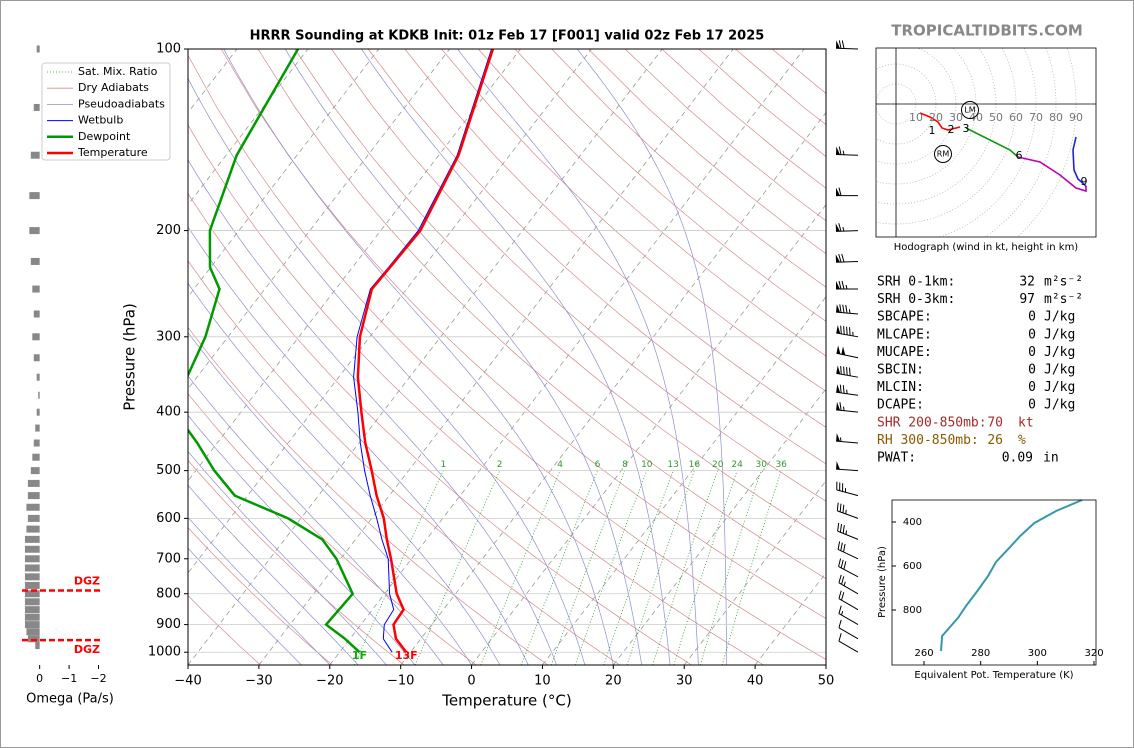 The width and height of the screenshot is (1134, 748). Describe the element at coordinates (966, 128) in the screenshot. I see `hodo-height-label: 3` at that location.